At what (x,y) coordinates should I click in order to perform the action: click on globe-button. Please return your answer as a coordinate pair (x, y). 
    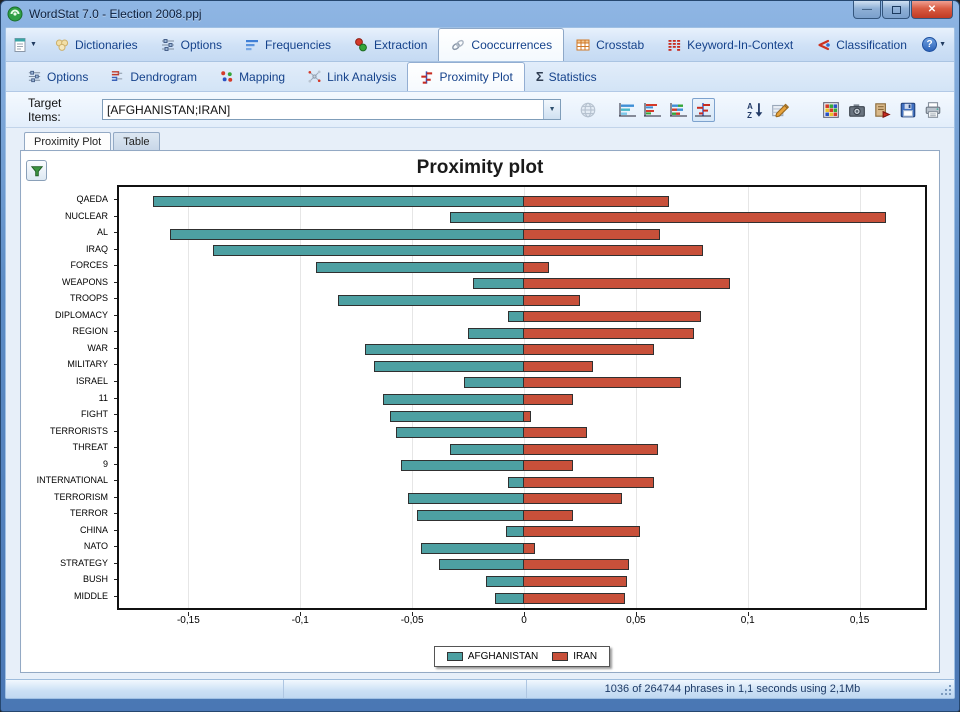
    Looking at the image, I should click on (588, 110).